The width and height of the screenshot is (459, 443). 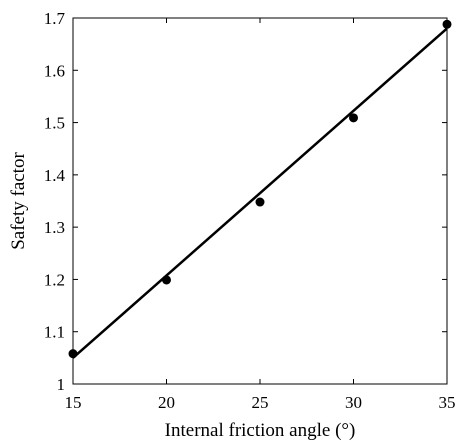 I want to click on y-tick-label: 1.6, so click(x=54, y=70).